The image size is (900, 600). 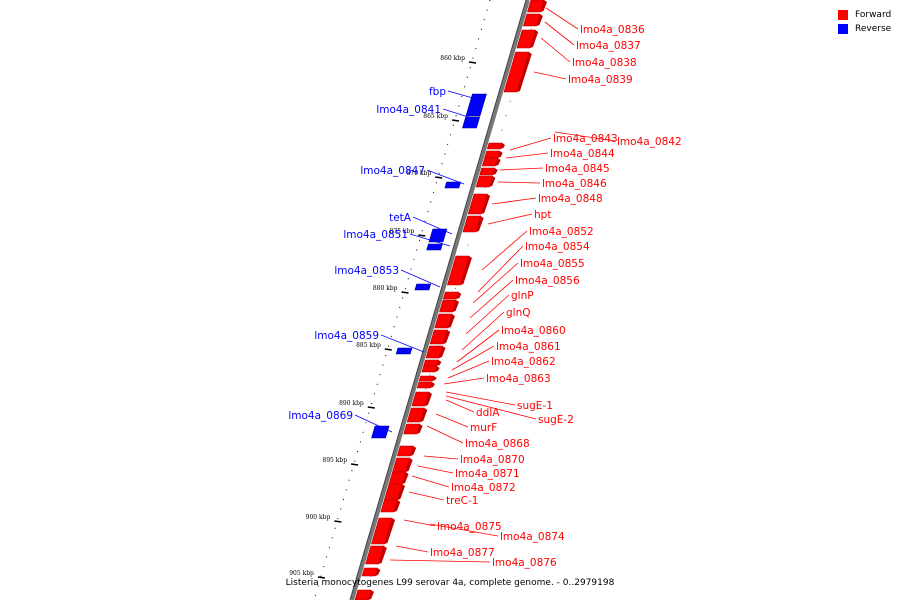 I want to click on legend-item-reverse: Reverse, so click(x=864, y=29).